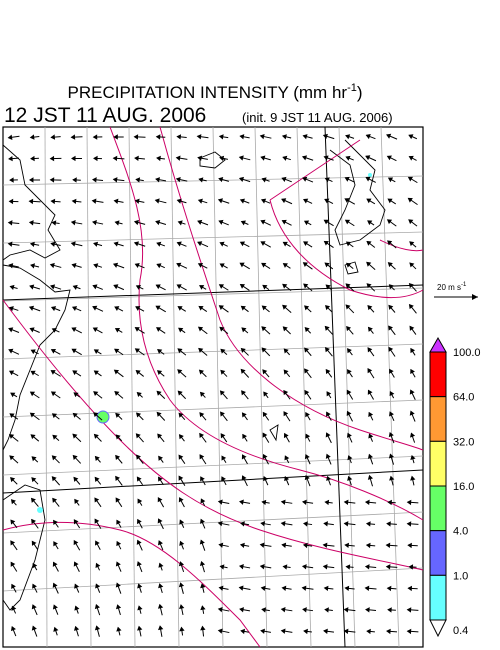 The height and width of the screenshot is (650, 500). Describe the element at coordinates (460, 631) in the screenshot. I see `colorbar-label: 0.4` at that location.